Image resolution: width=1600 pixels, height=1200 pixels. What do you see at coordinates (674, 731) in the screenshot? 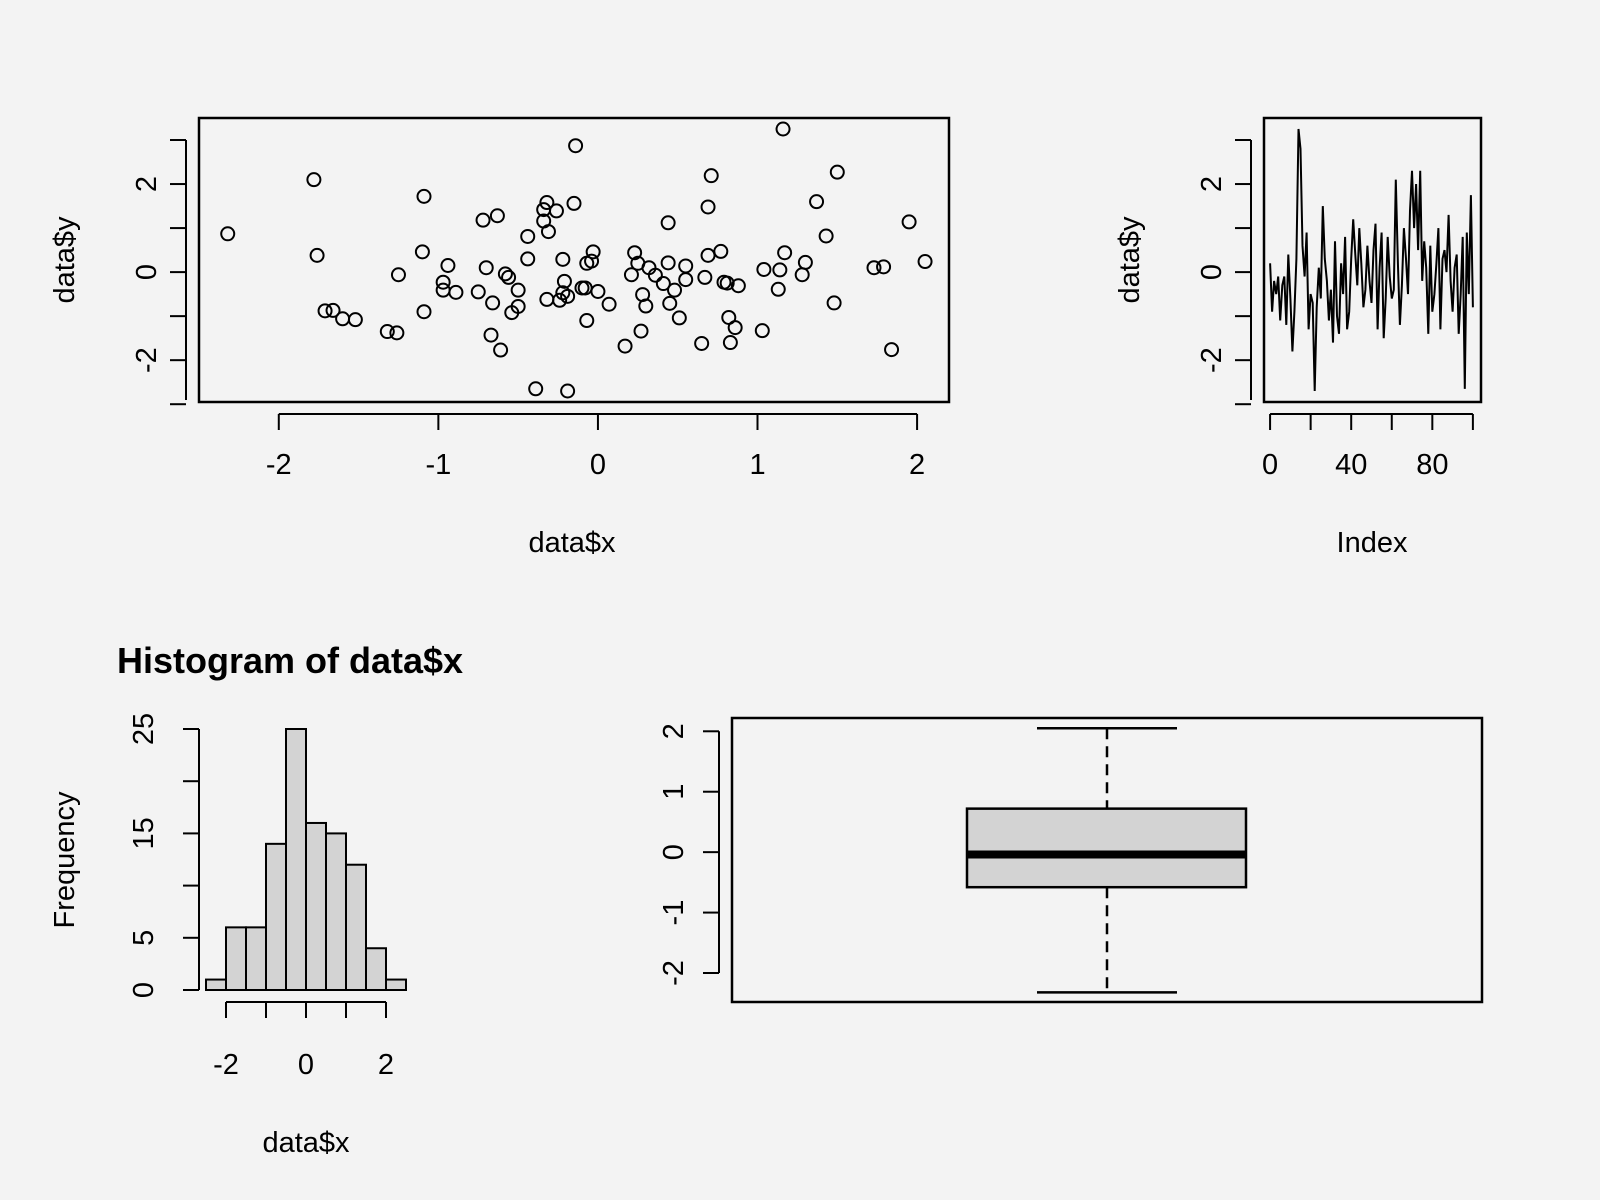
I see `boxplot-y-tick-label: 2` at bounding box center [674, 731].